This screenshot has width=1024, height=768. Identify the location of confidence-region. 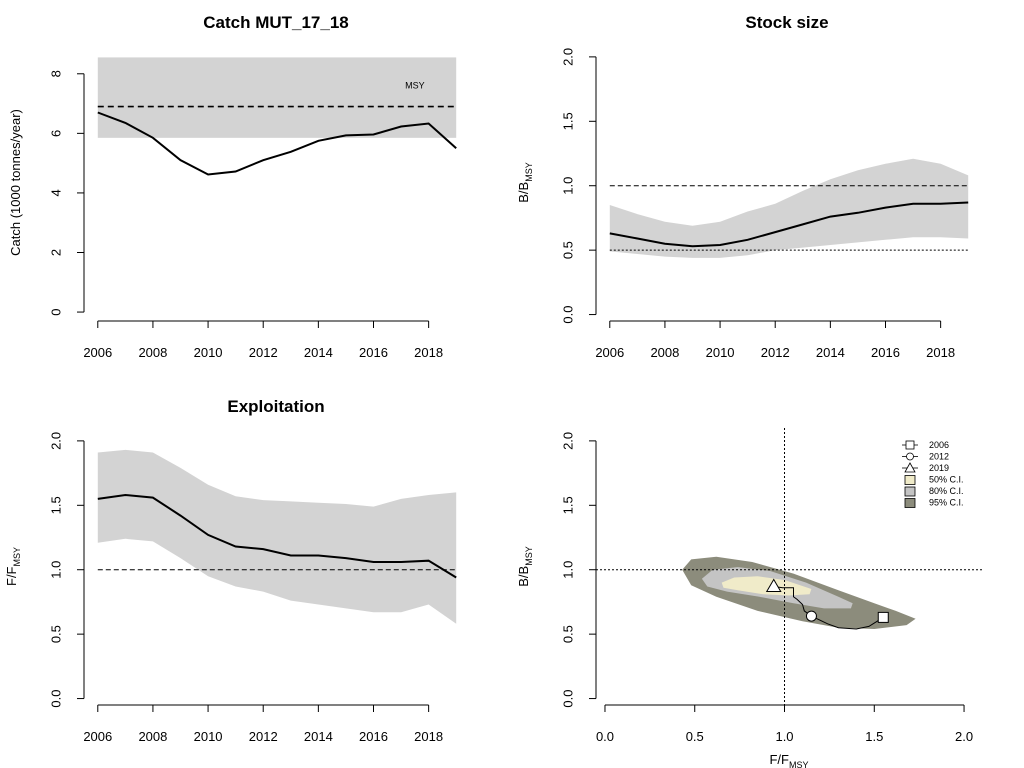
(766, 586).